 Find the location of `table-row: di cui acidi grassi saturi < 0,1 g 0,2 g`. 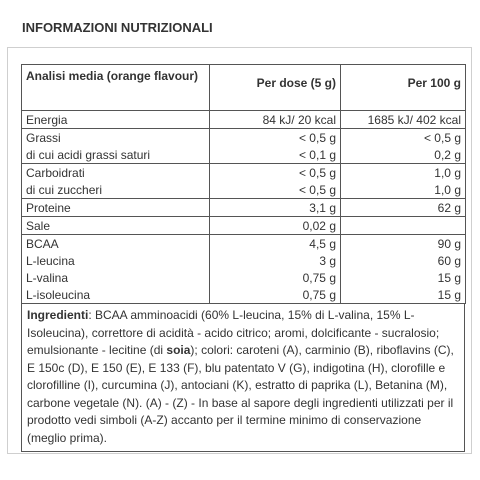

table-row: di cui acidi grassi saturi < 0,1 g 0,2 g is located at coordinates (243, 155).